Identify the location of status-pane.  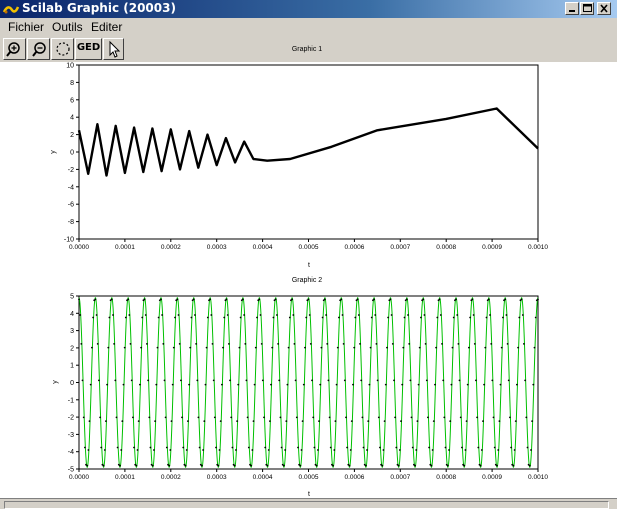
(306, 505).